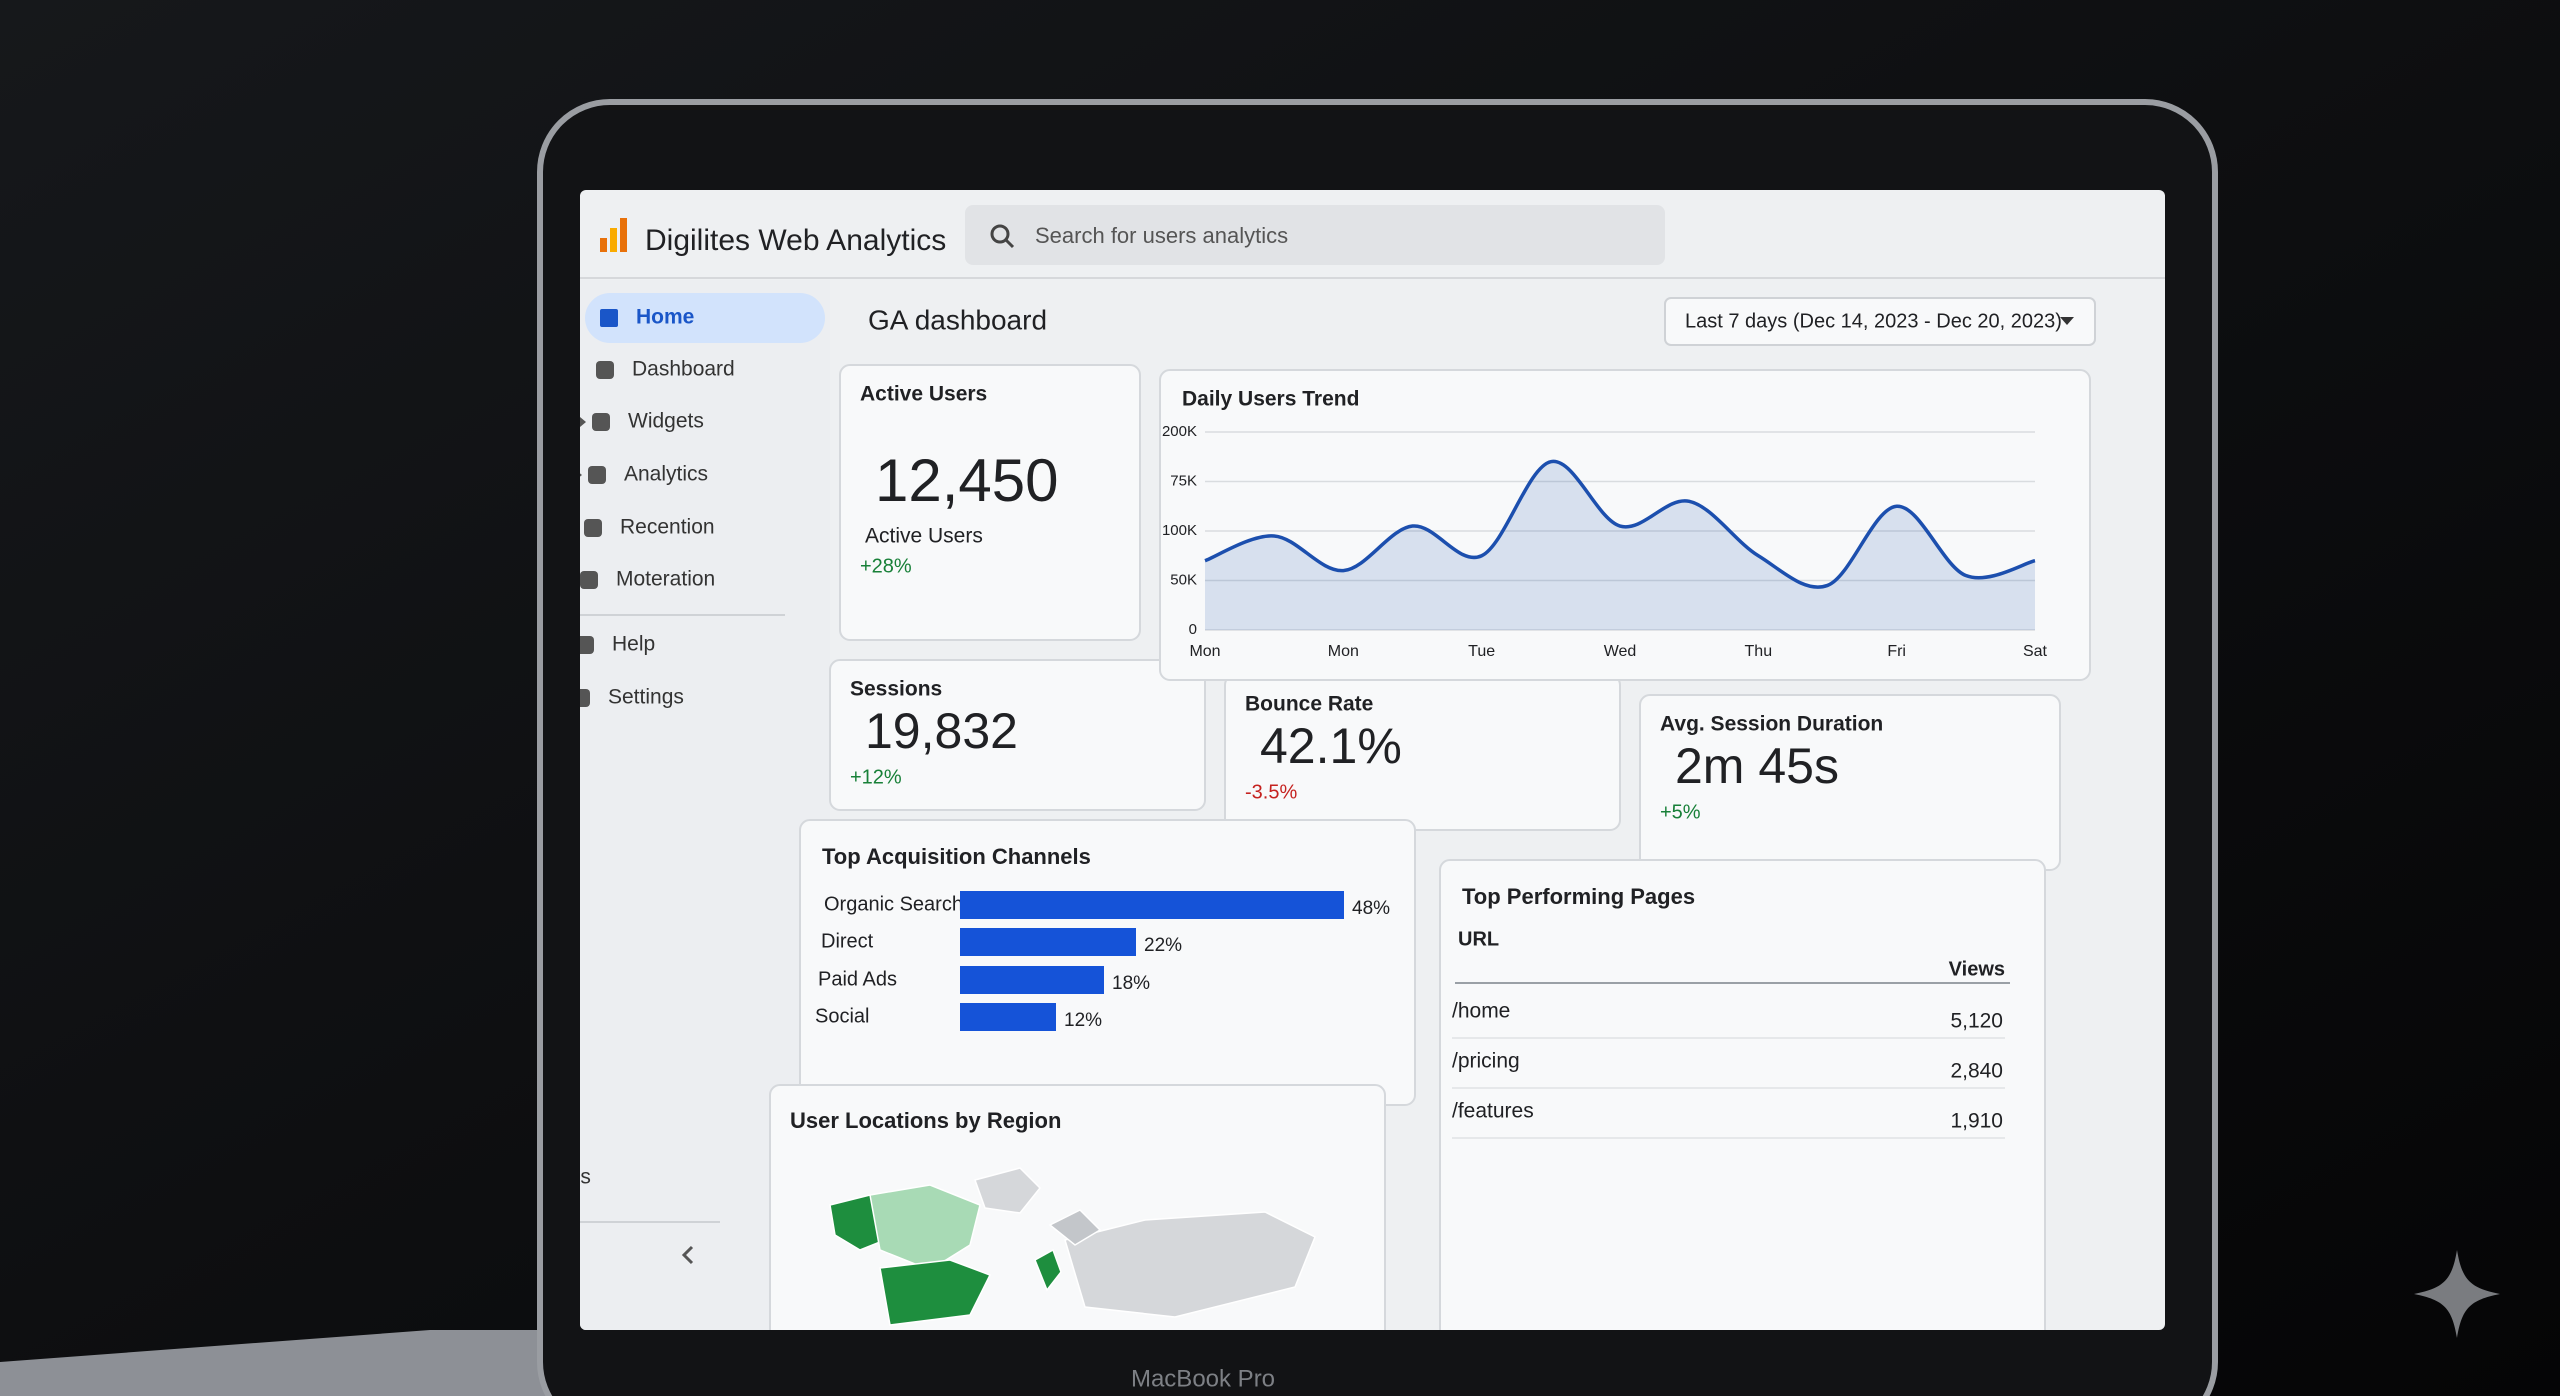 The width and height of the screenshot is (2560, 1396). What do you see at coordinates (1371, 908) in the screenshot?
I see `bar-value-label: 48%` at bounding box center [1371, 908].